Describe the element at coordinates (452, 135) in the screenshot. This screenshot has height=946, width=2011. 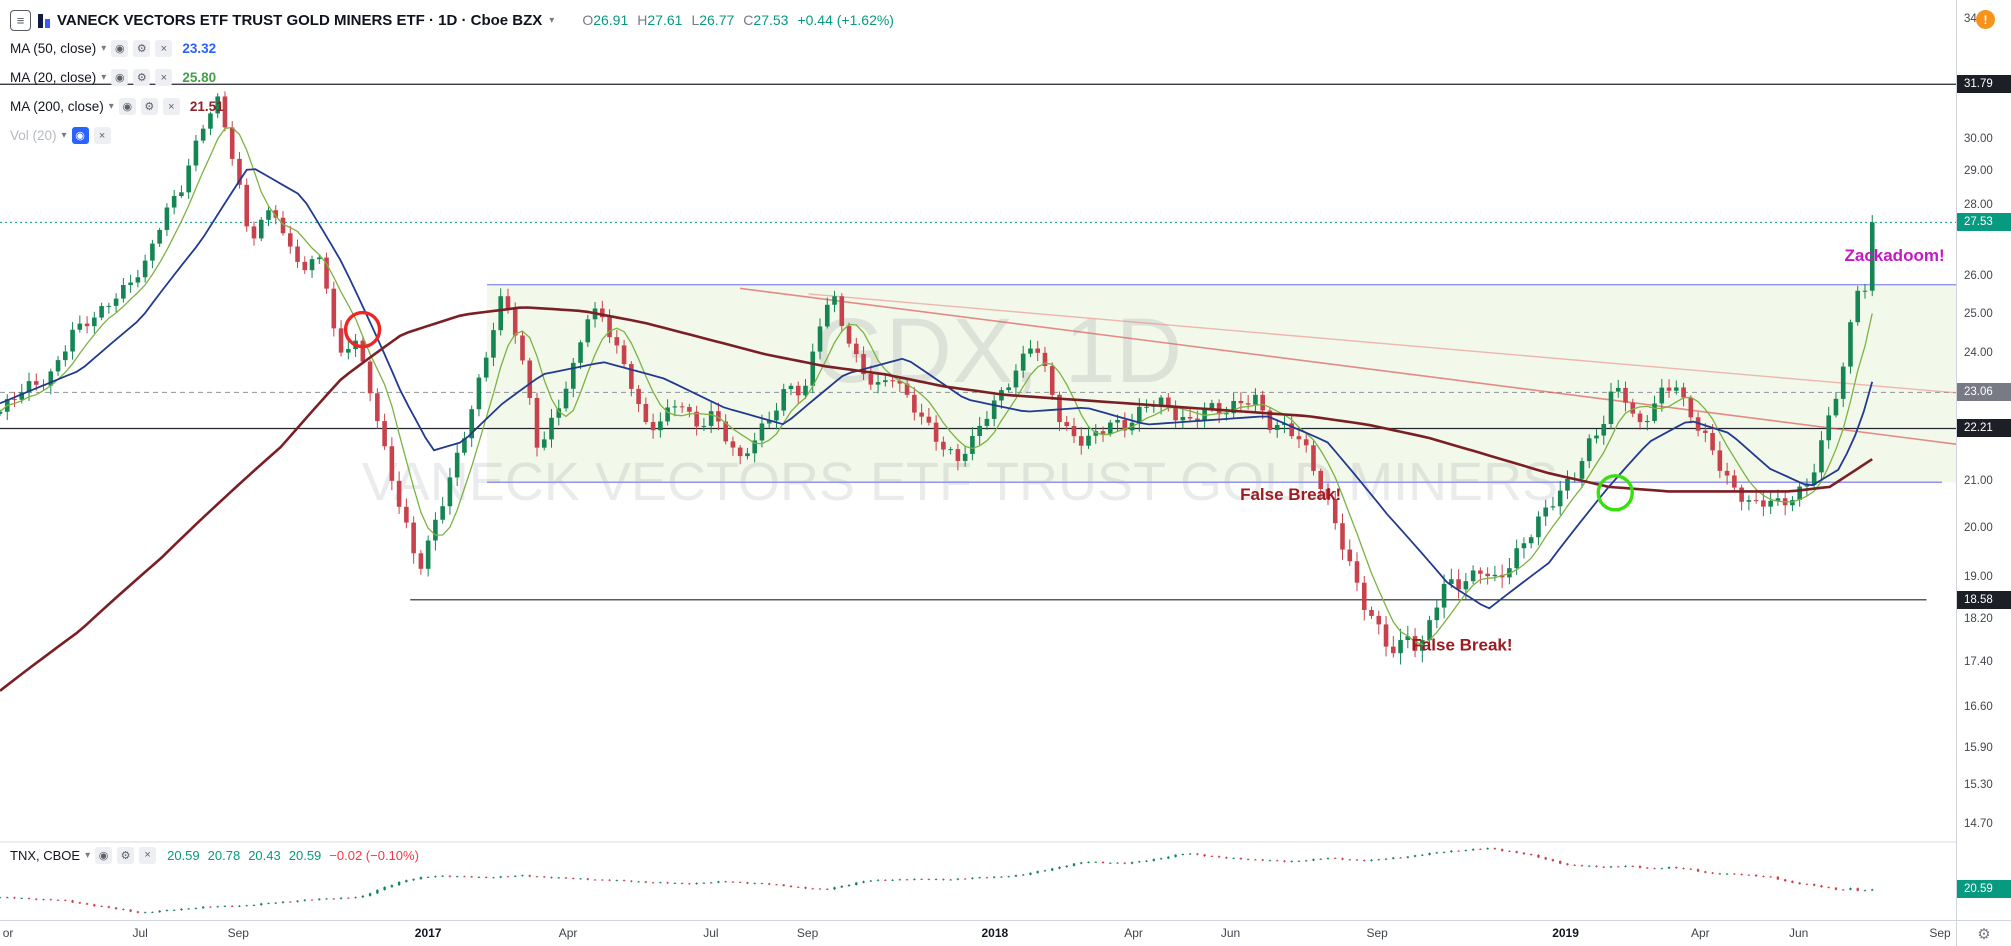
I see `indicator-row-vol: Vol (20) ▾ ◉ ×` at that location.